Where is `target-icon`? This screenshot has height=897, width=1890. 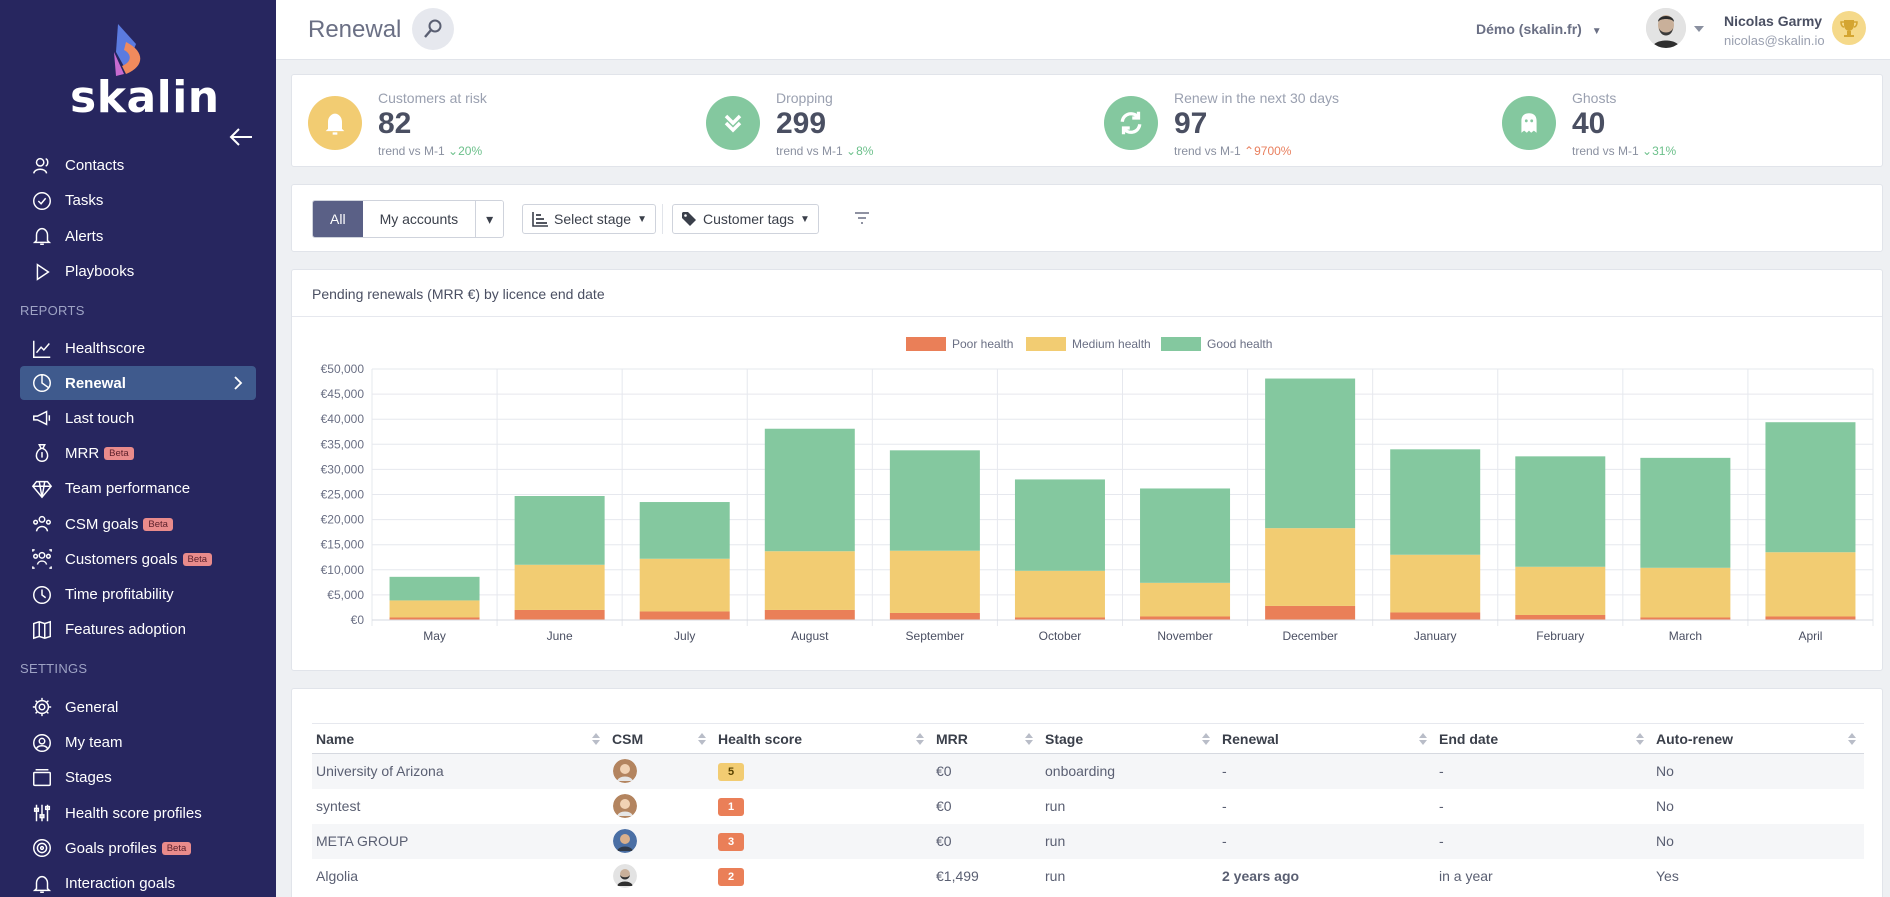 target-icon is located at coordinates (42, 848).